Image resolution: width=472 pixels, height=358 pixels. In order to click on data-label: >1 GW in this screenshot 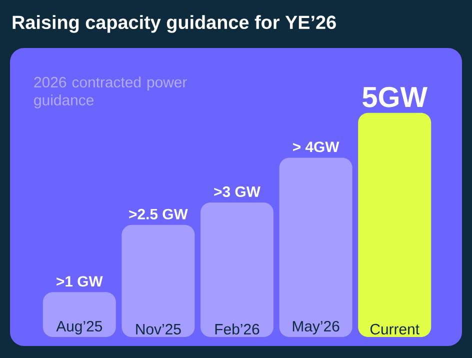, I will do `click(79, 281)`.